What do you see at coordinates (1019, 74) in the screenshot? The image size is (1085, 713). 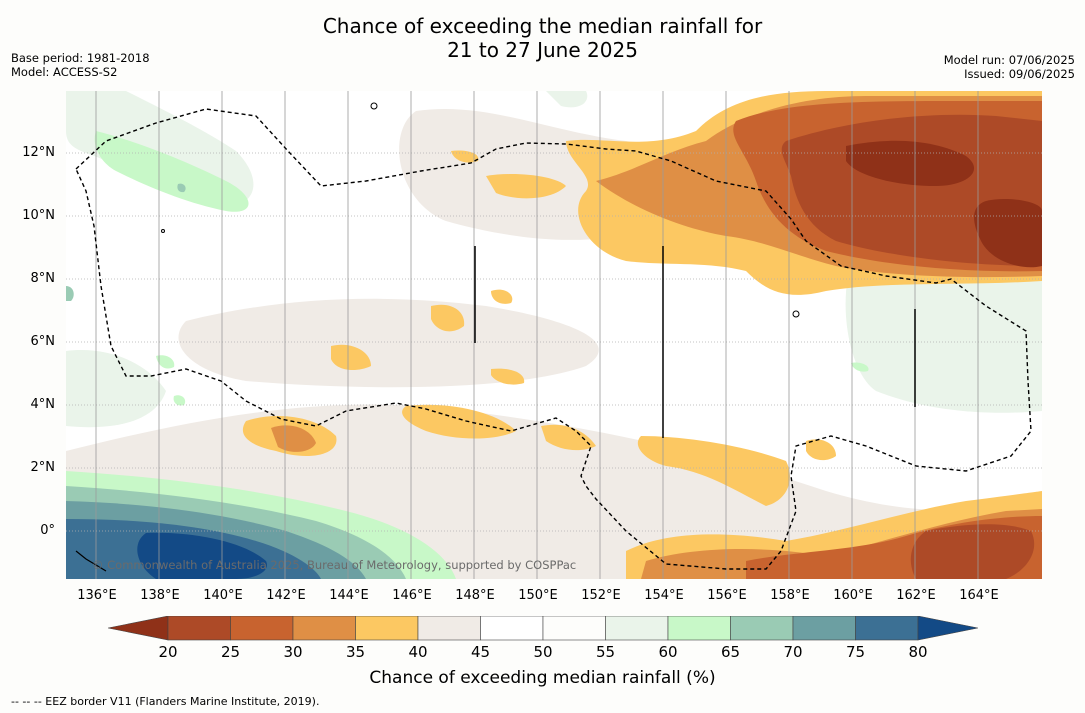 I see `issued-date: Issued: 09/06/2025` at bounding box center [1019, 74].